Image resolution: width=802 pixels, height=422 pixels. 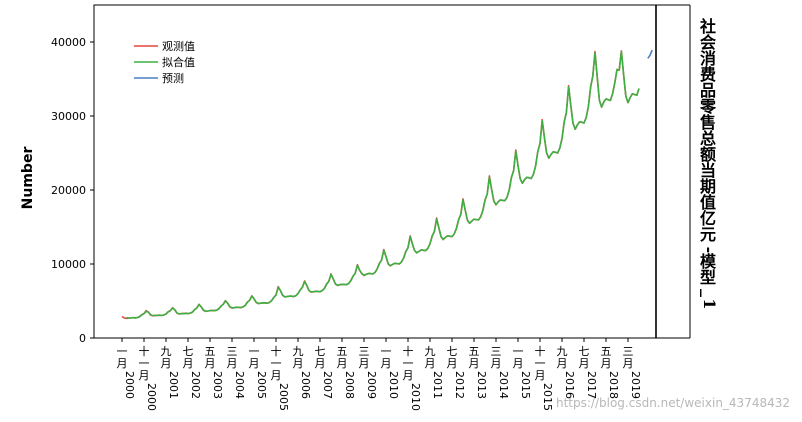 What do you see at coordinates (547, 397) in the screenshot?
I see `svg-text: 2015` at bounding box center [547, 397].